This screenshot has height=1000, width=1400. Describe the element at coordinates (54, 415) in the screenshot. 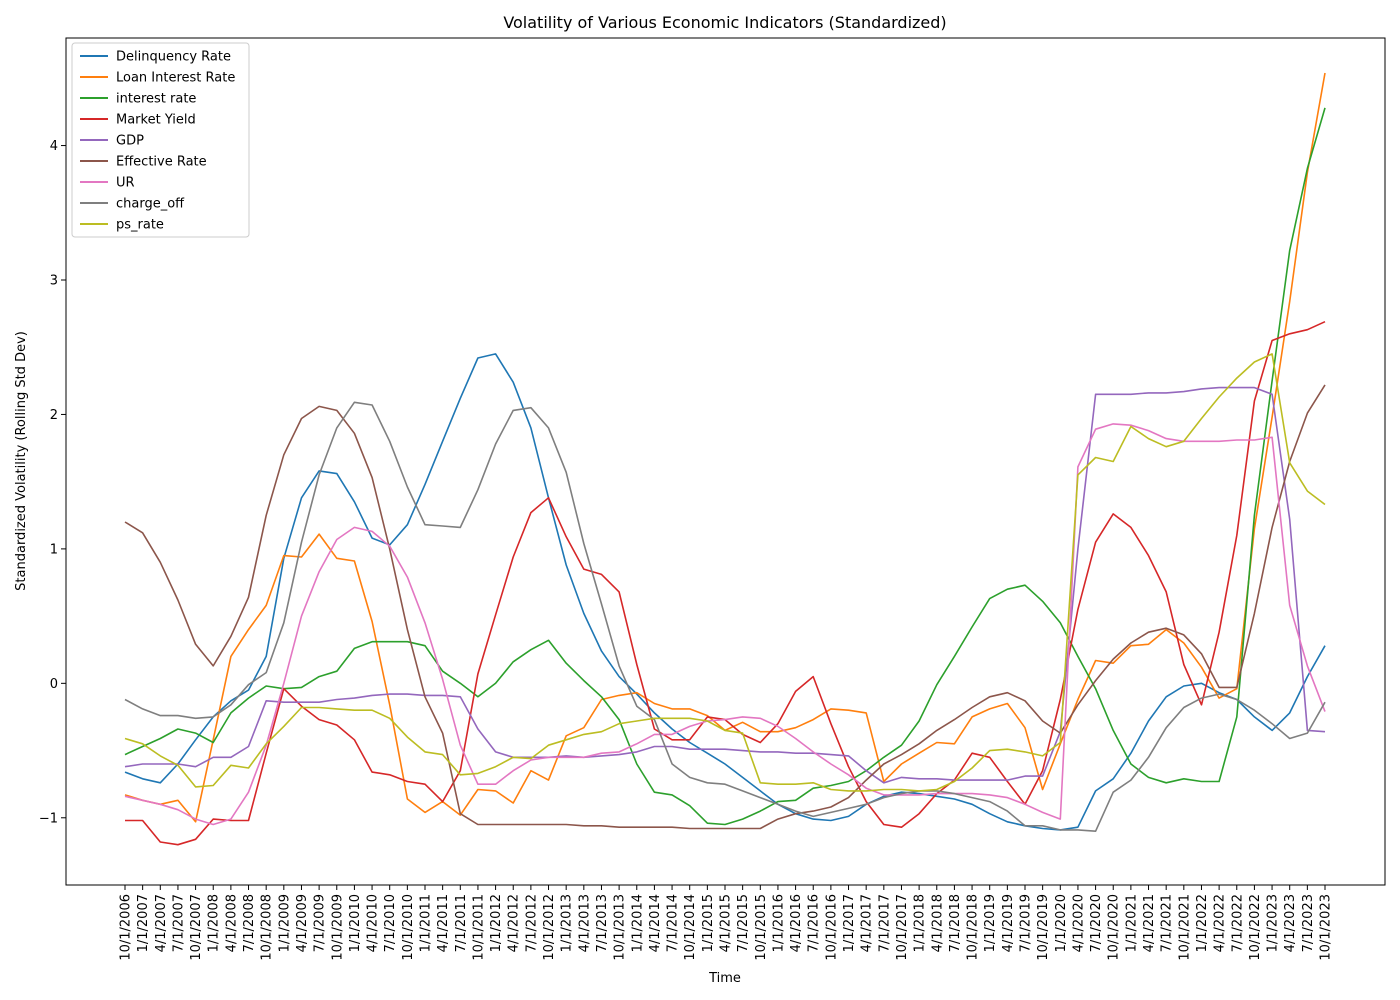

I see `y-tick-label: 2` at that location.